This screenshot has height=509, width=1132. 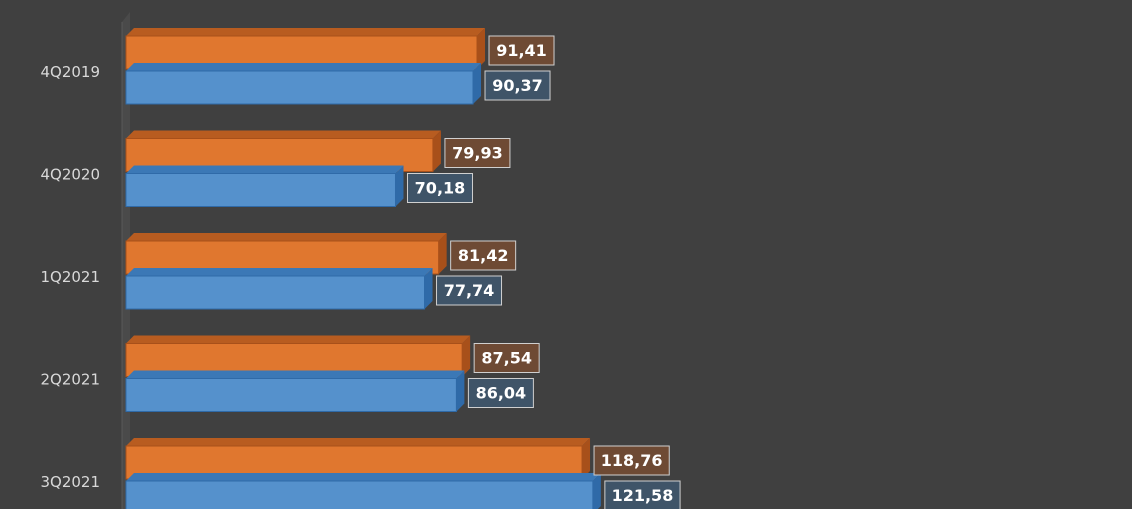 What do you see at coordinates (85, 260) in the screenshot?
I see `category-axis: 4Q2019 4Q2020 1Q2021 2Q2021 3Q2021` at bounding box center [85, 260].